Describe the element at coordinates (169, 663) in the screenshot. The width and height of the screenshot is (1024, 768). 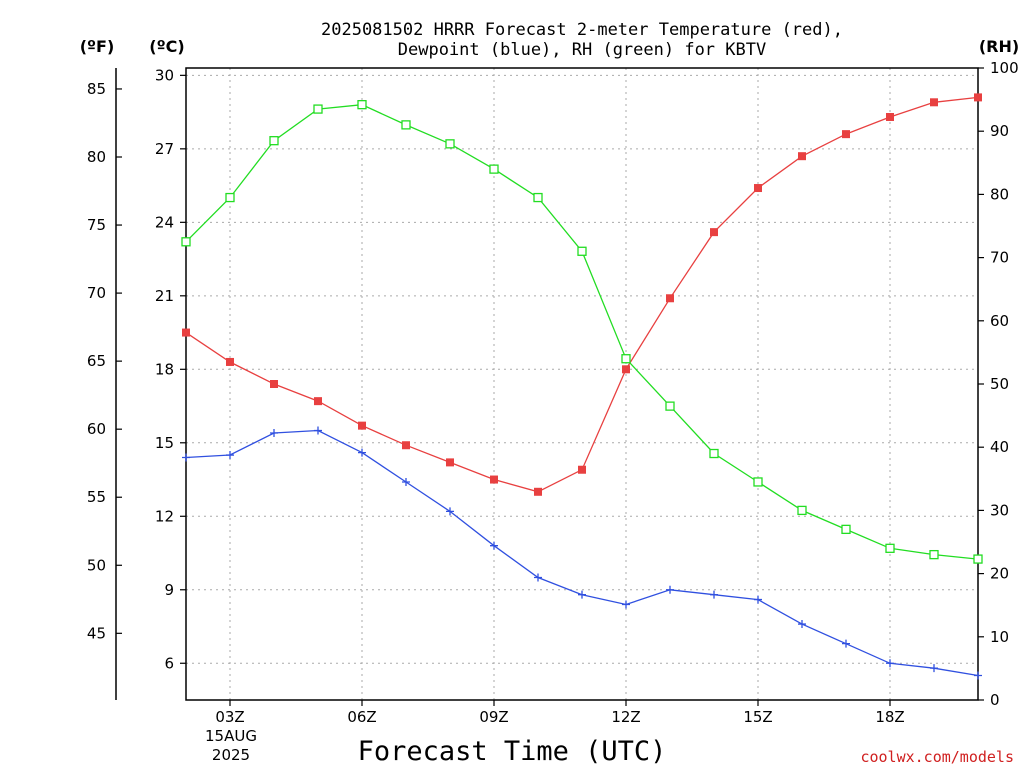
I see `celsius-tick-label: 6` at that location.